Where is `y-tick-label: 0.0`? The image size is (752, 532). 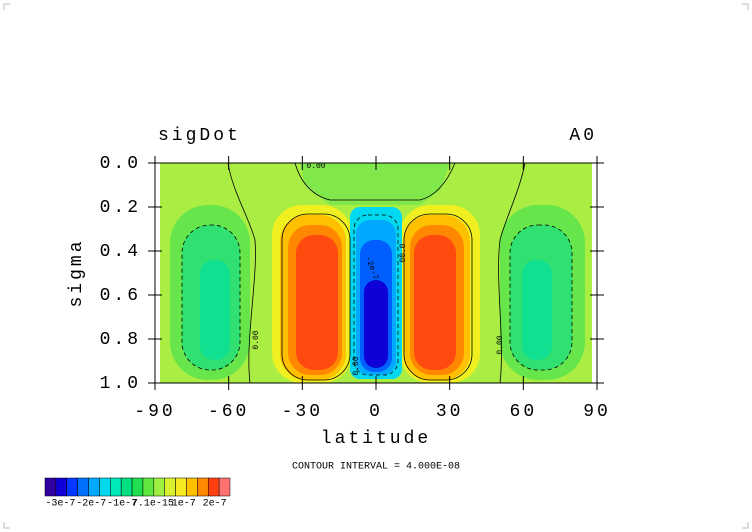 y-tick-label: 0.0 is located at coordinates (120, 164).